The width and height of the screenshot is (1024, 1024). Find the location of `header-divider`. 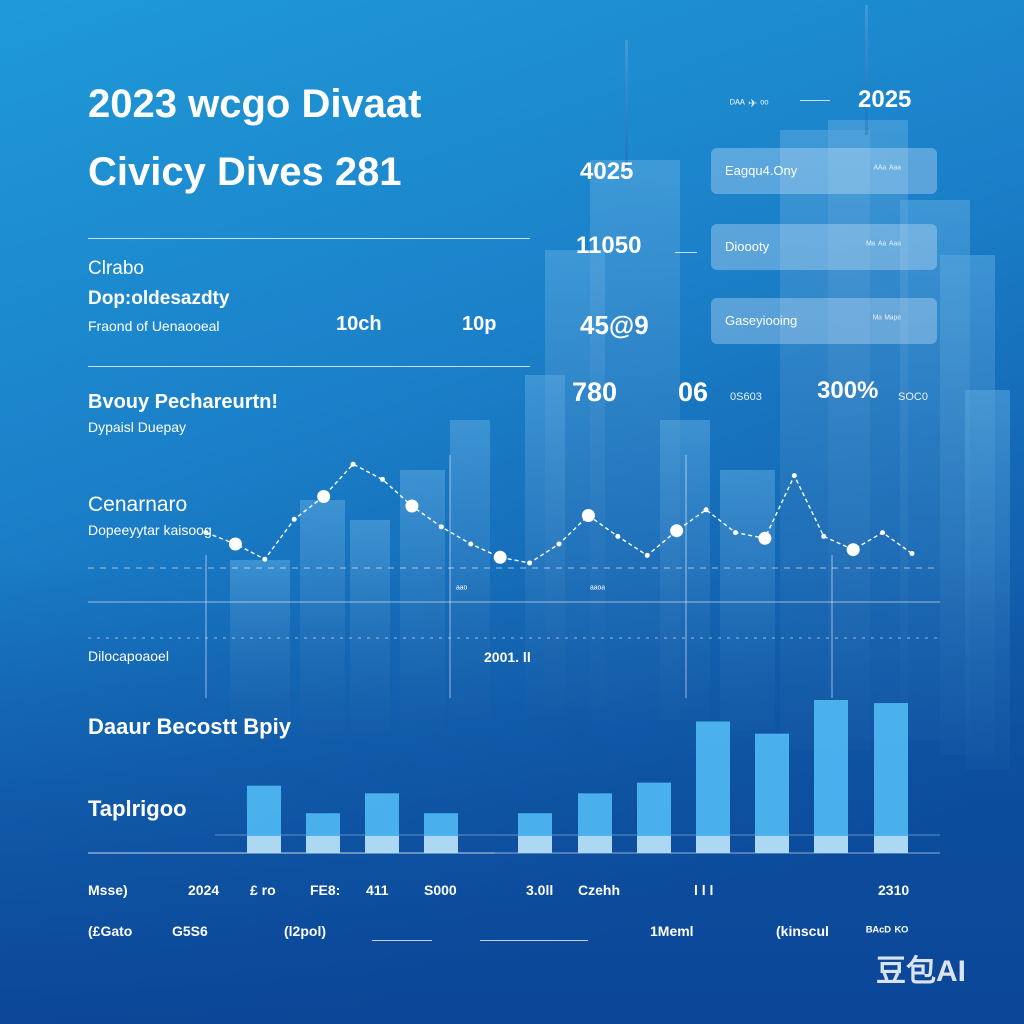

header-divider is located at coordinates (309, 238).